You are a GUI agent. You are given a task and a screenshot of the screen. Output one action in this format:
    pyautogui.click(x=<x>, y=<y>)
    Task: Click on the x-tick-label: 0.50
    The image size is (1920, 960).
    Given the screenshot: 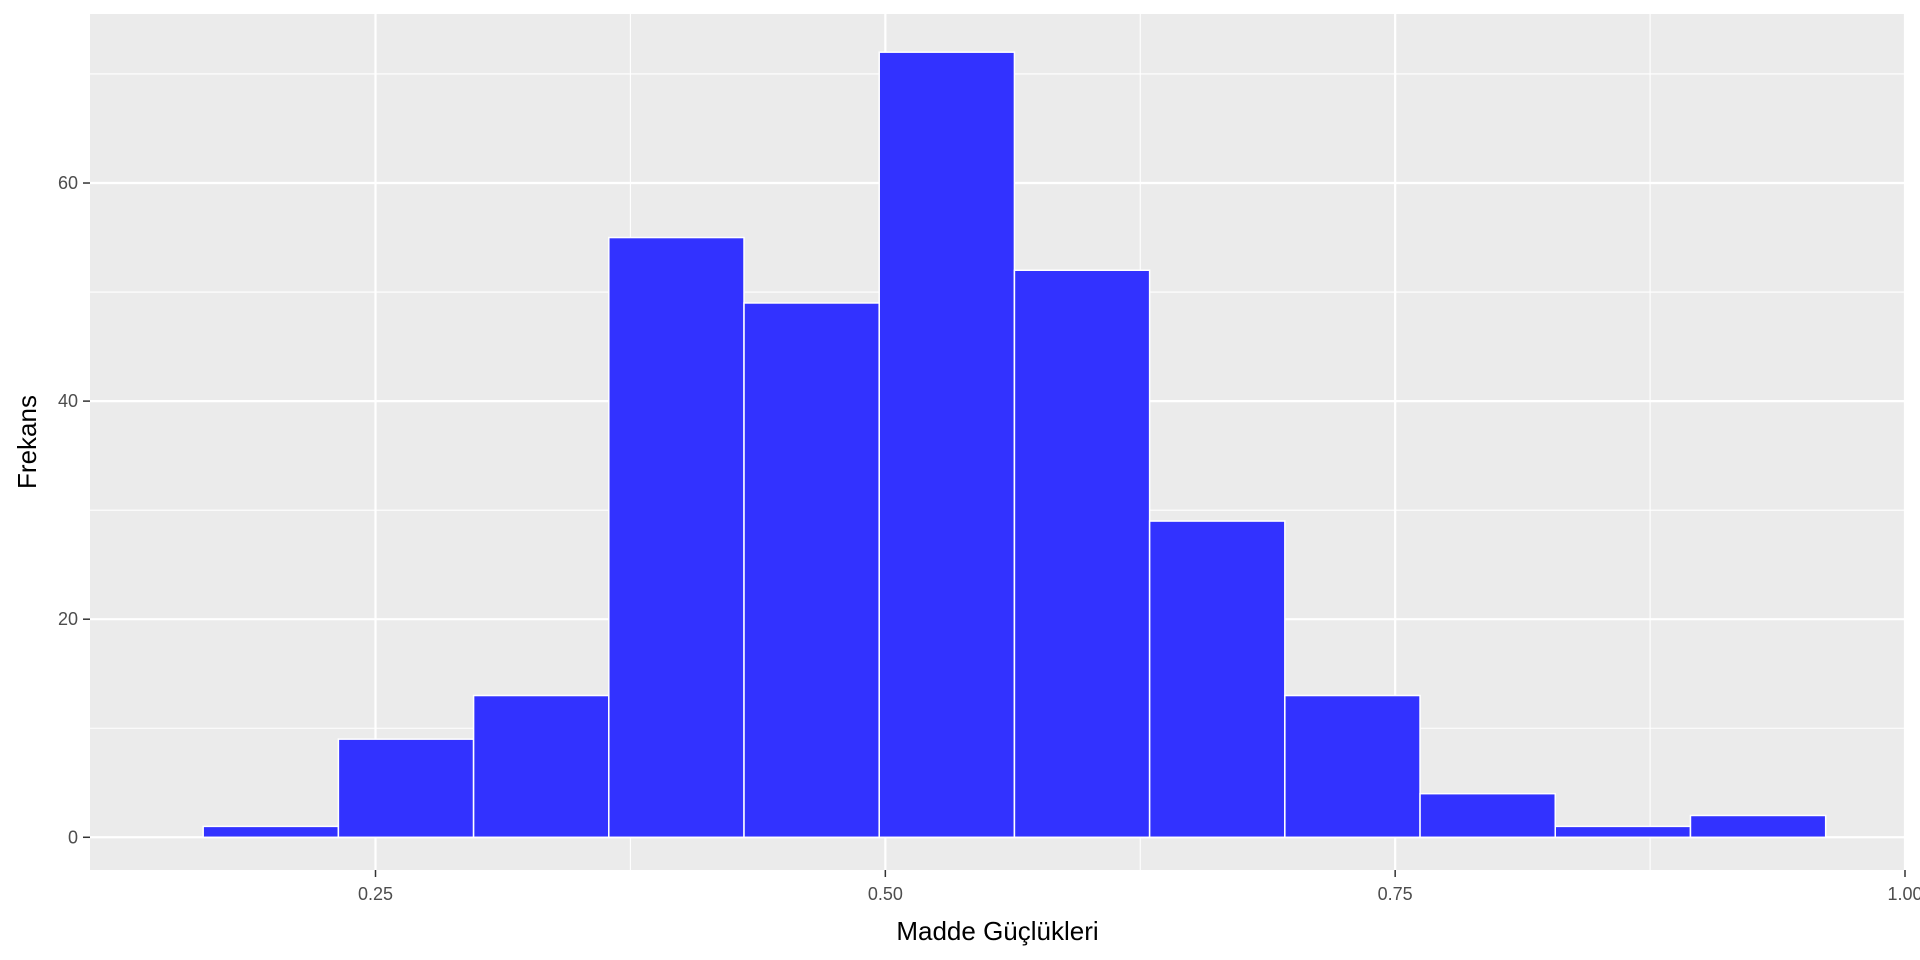 What is the action you would take?
    pyautogui.click(x=885, y=894)
    